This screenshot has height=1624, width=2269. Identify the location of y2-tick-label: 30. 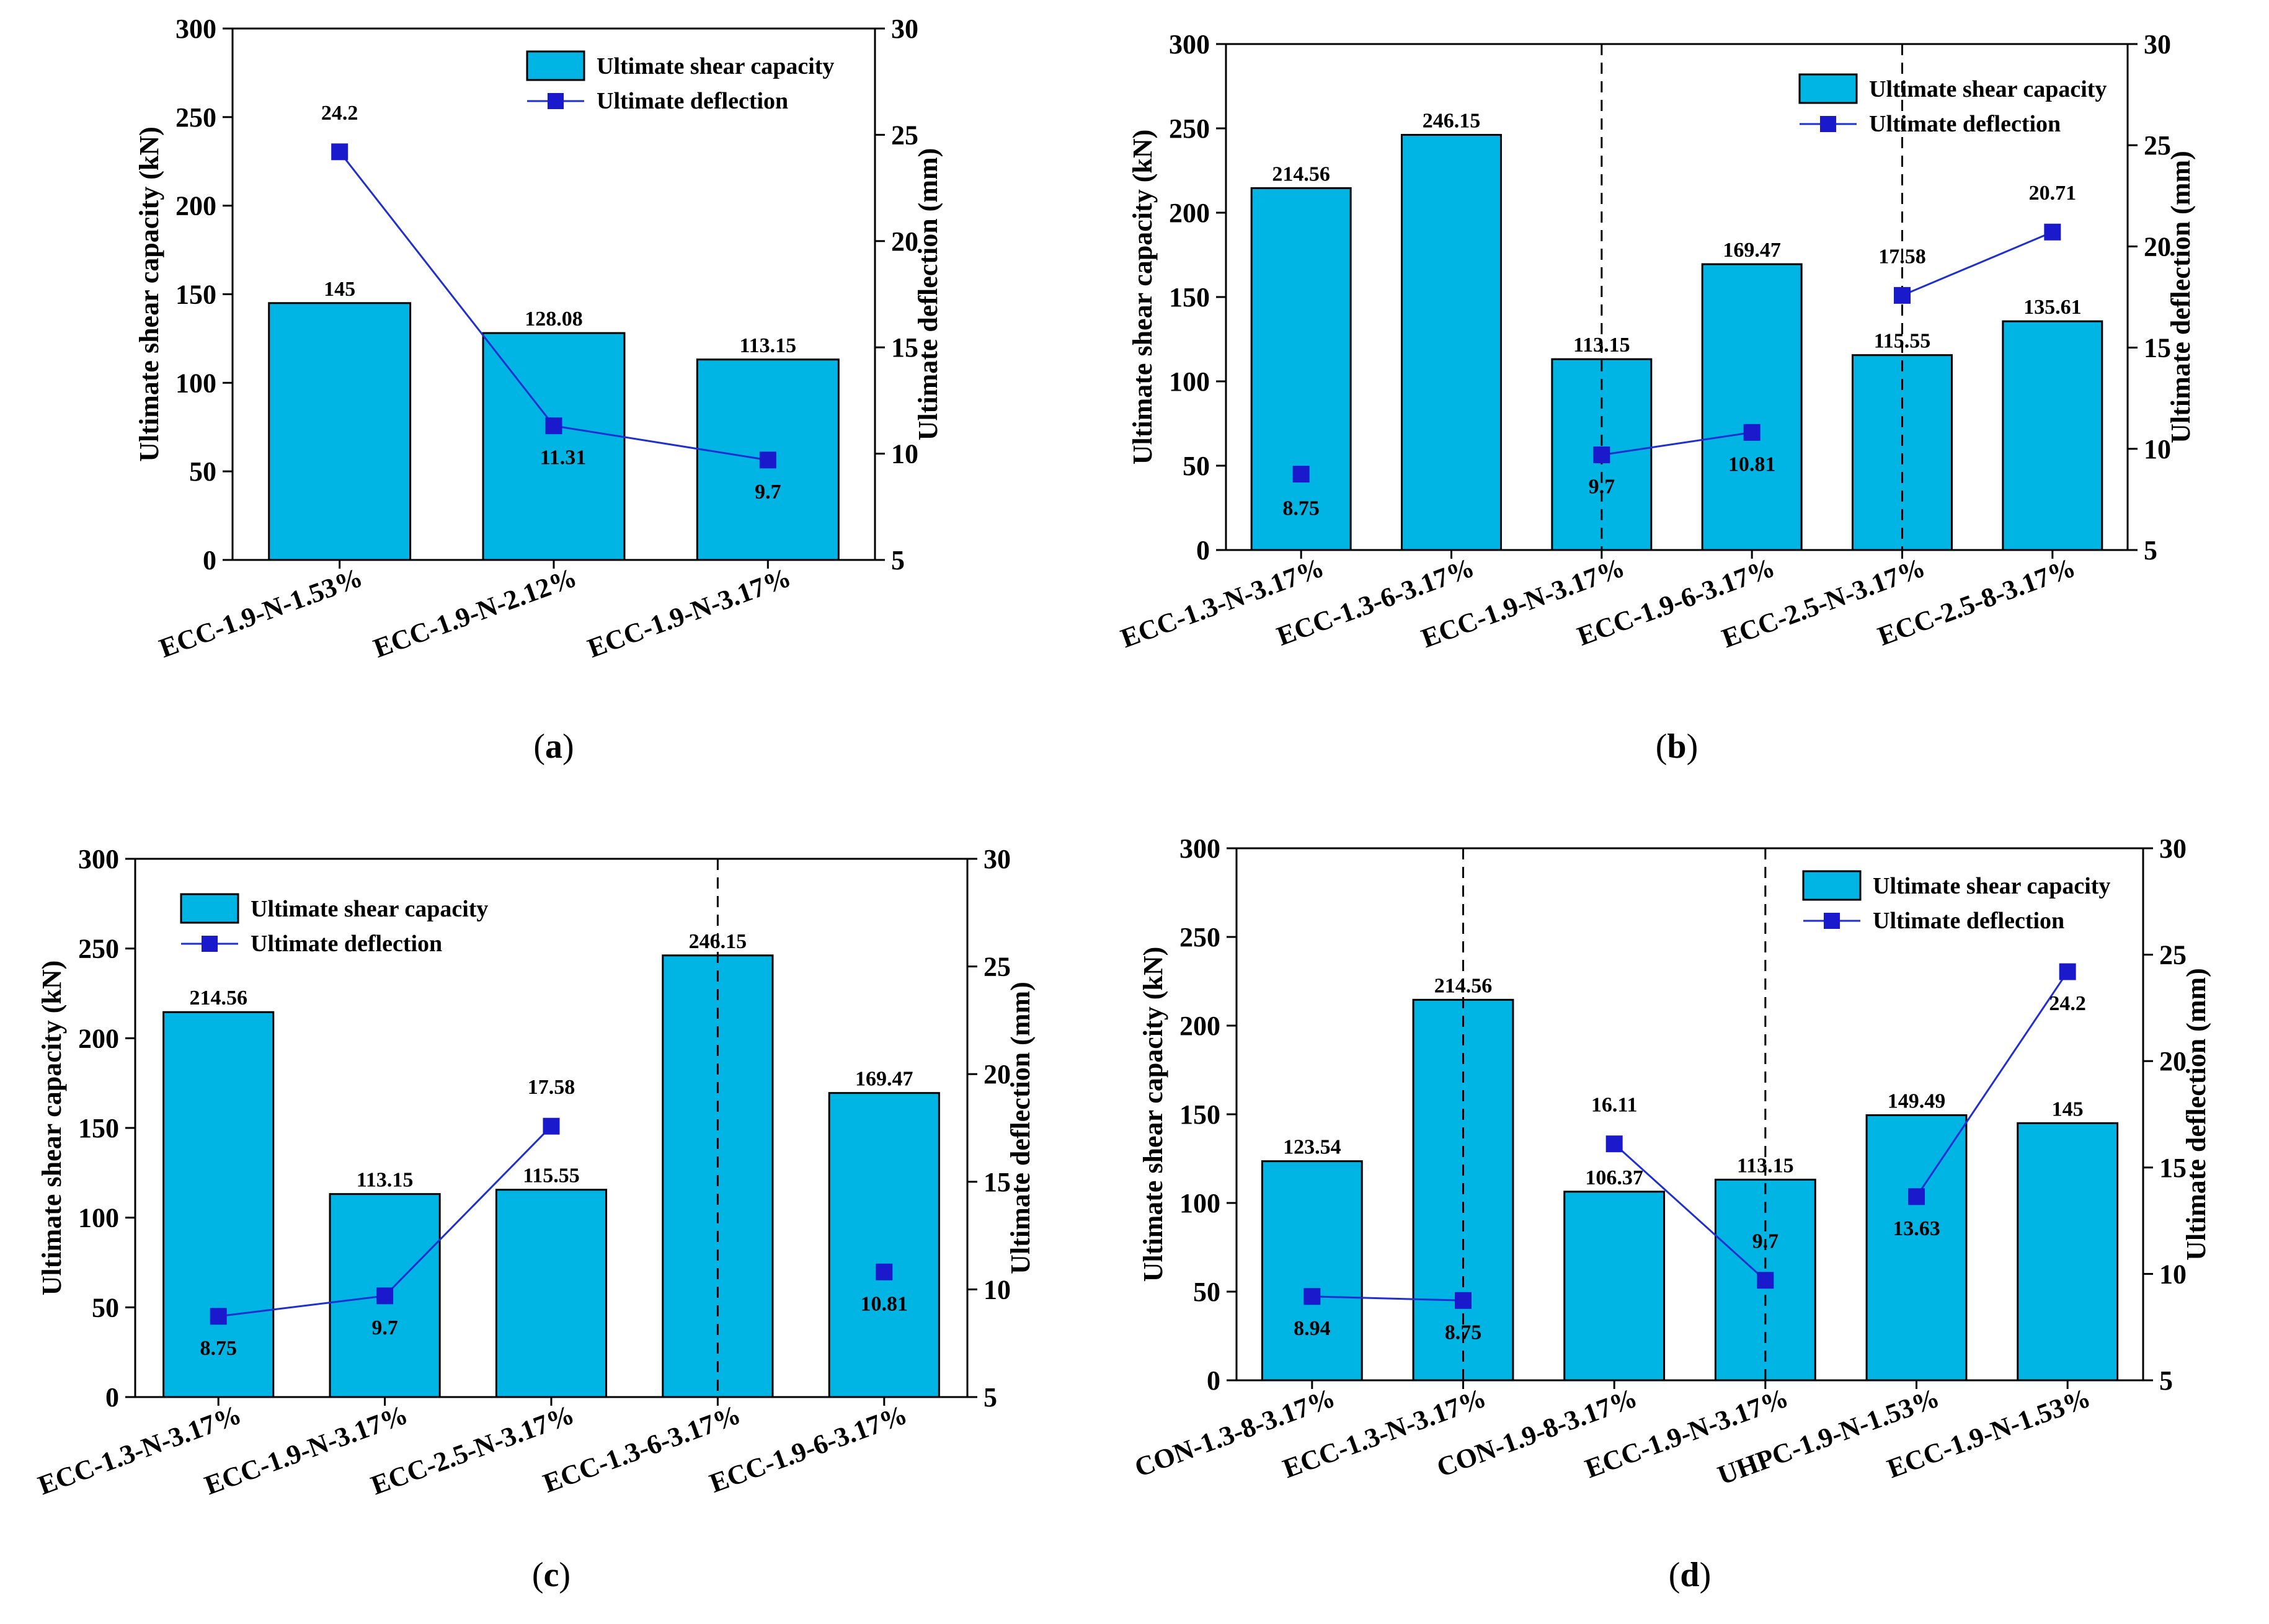
(2173, 848).